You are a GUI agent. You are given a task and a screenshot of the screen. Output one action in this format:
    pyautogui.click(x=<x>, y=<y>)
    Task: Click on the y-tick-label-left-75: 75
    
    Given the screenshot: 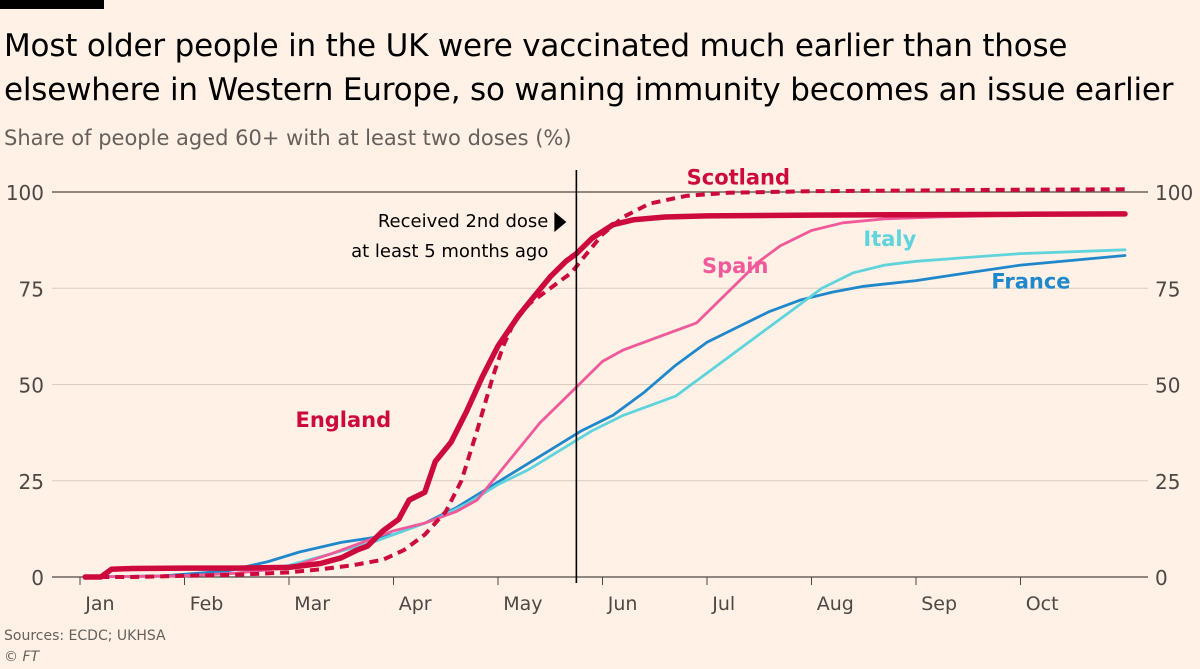 What is the action you would take?
    pyautogui.click(x=31, y=289)
    